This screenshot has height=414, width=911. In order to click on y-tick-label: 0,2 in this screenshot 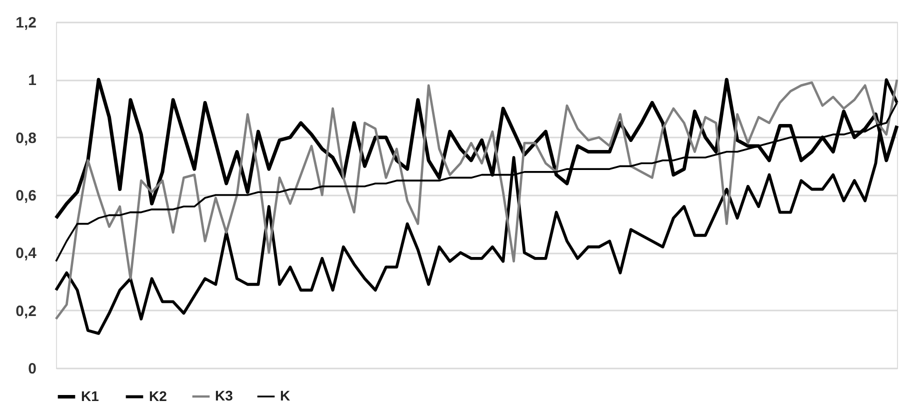, I will do `click(26, 311)`.